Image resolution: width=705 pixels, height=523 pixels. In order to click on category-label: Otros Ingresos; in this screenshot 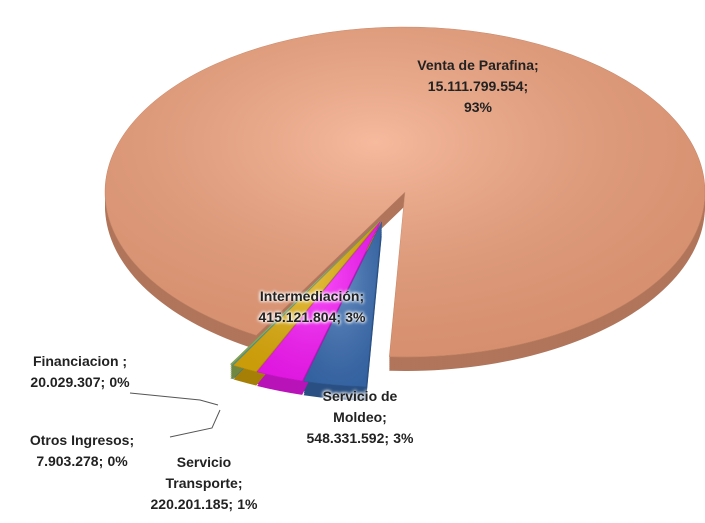, I will do `click(82, 440)`.